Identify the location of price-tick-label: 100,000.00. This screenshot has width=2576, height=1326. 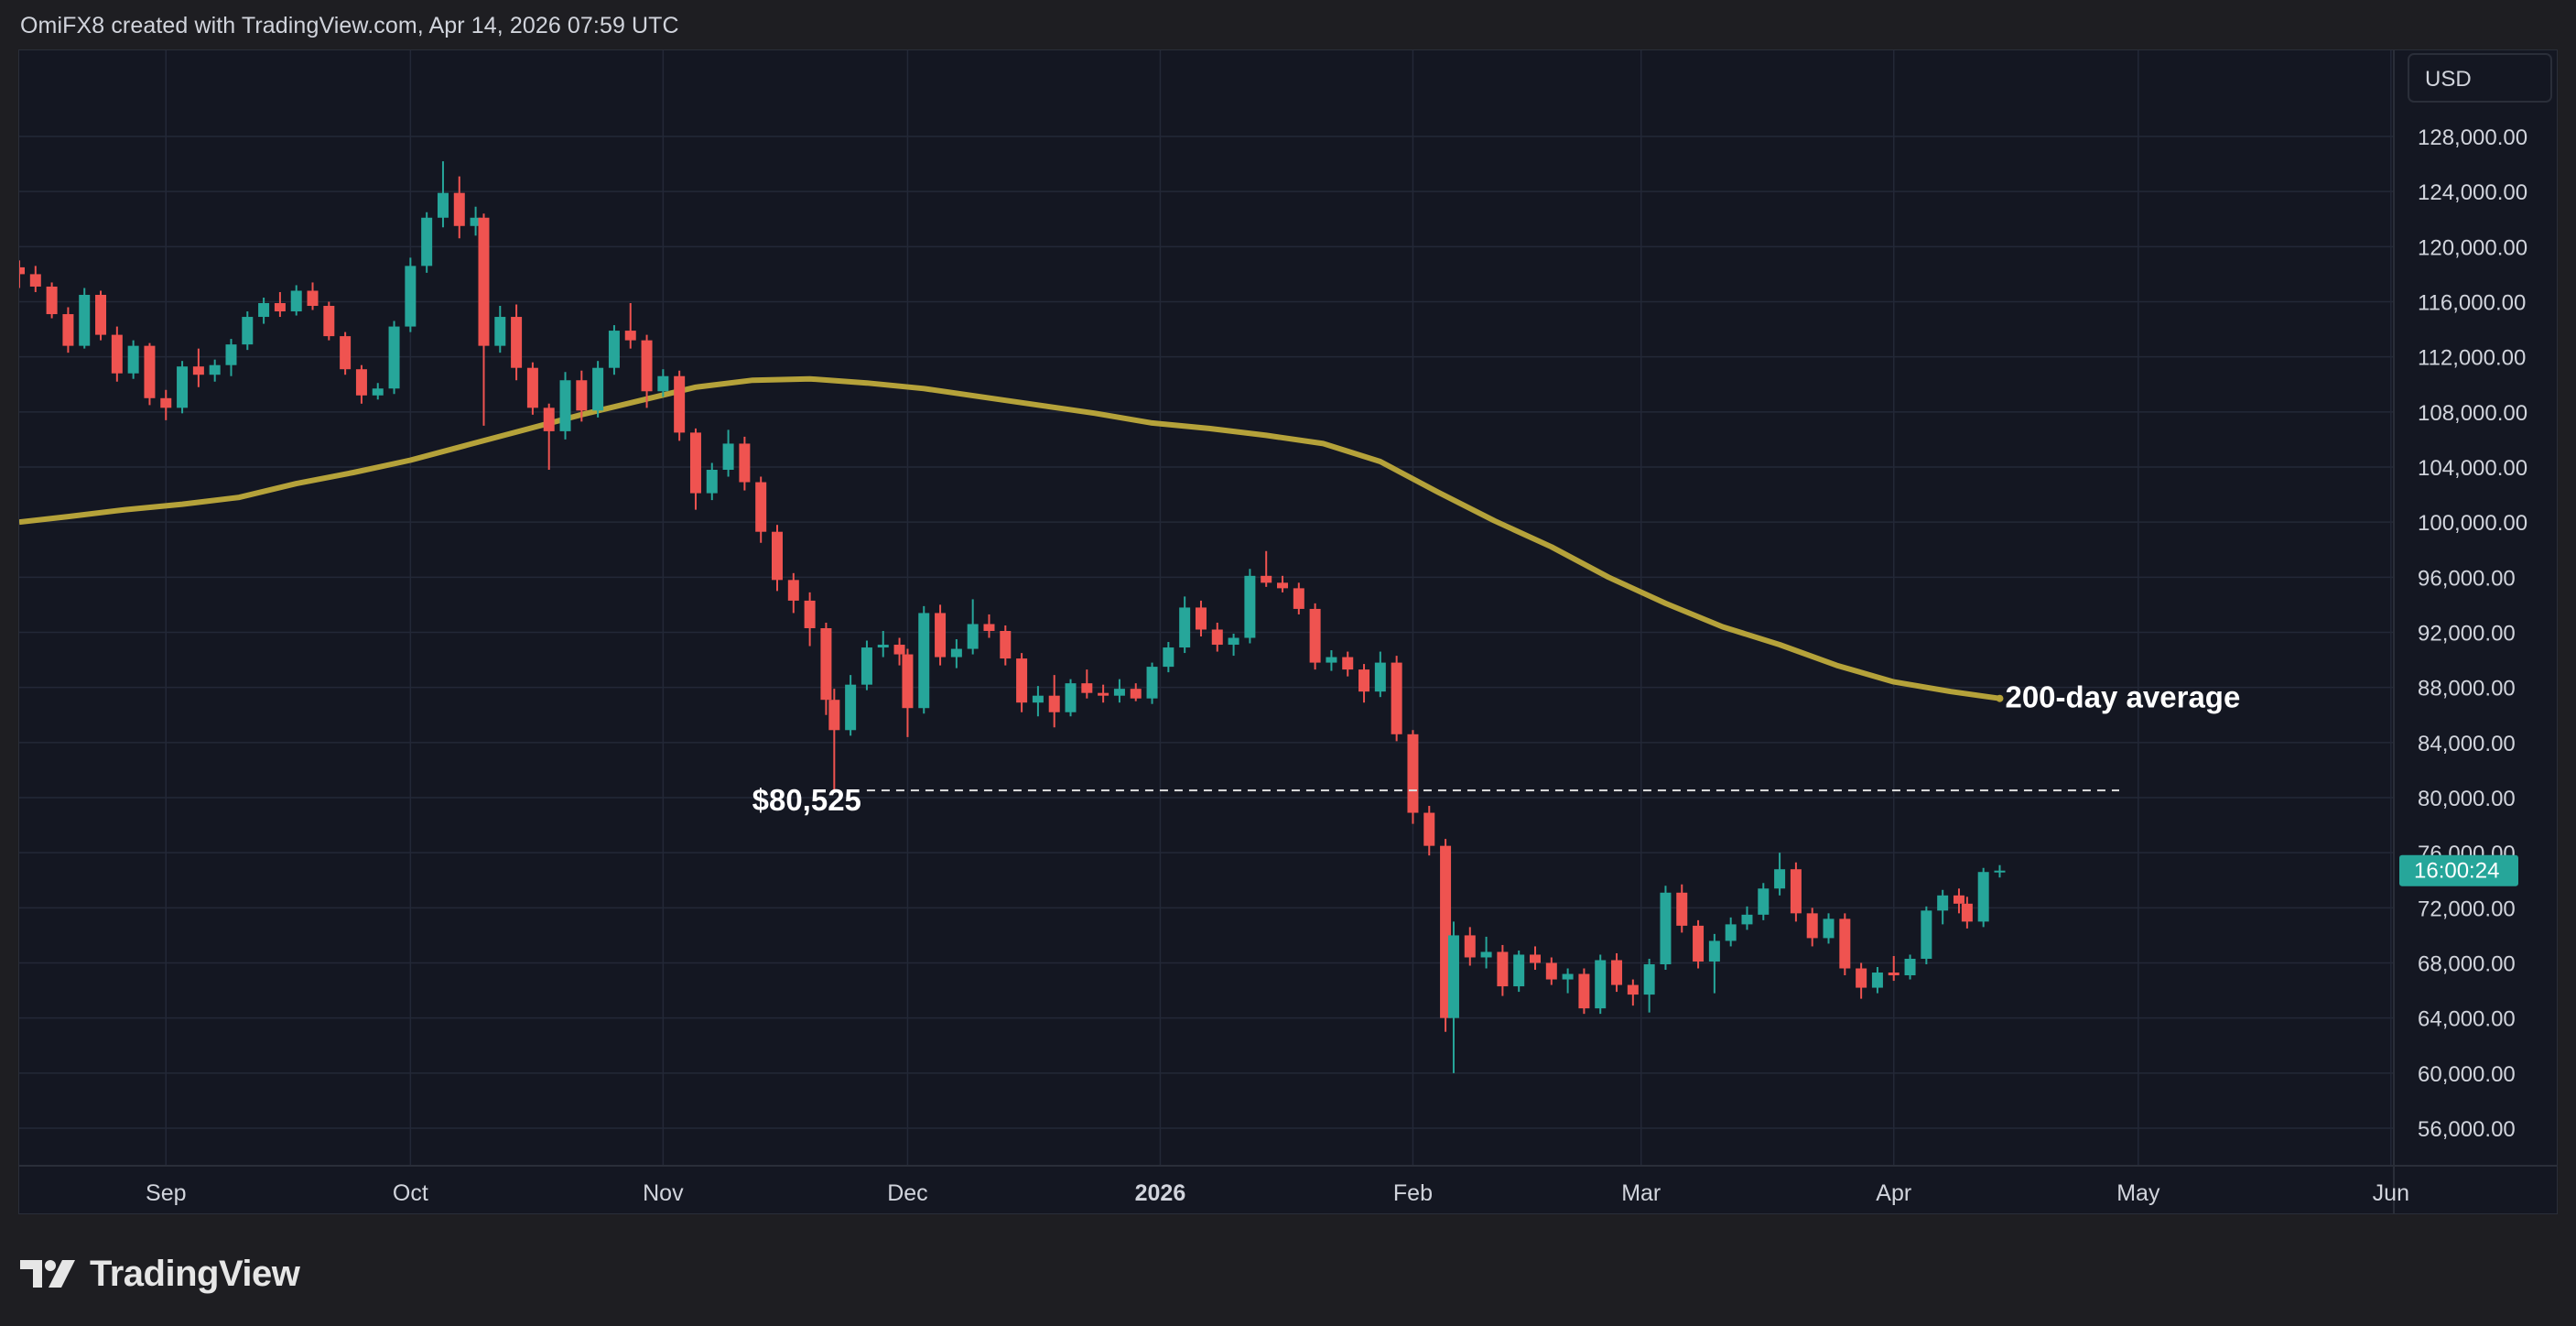
(2472, 523).